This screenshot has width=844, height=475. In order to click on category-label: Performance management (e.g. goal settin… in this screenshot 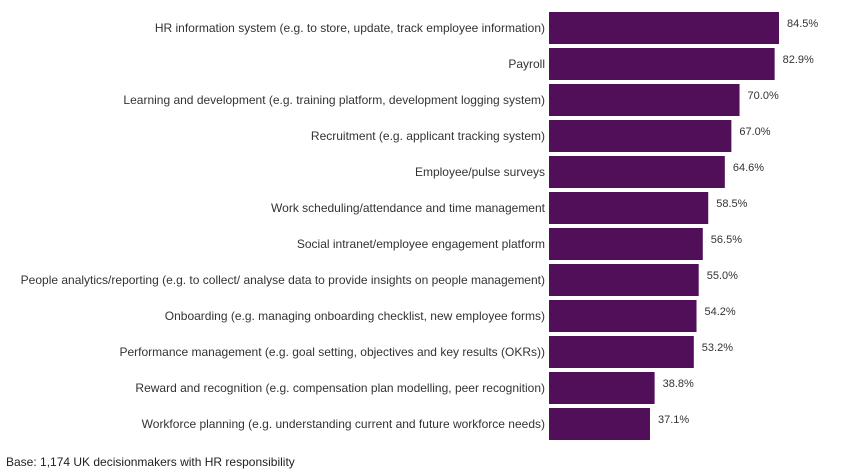, I will do `click(332, 352)`.